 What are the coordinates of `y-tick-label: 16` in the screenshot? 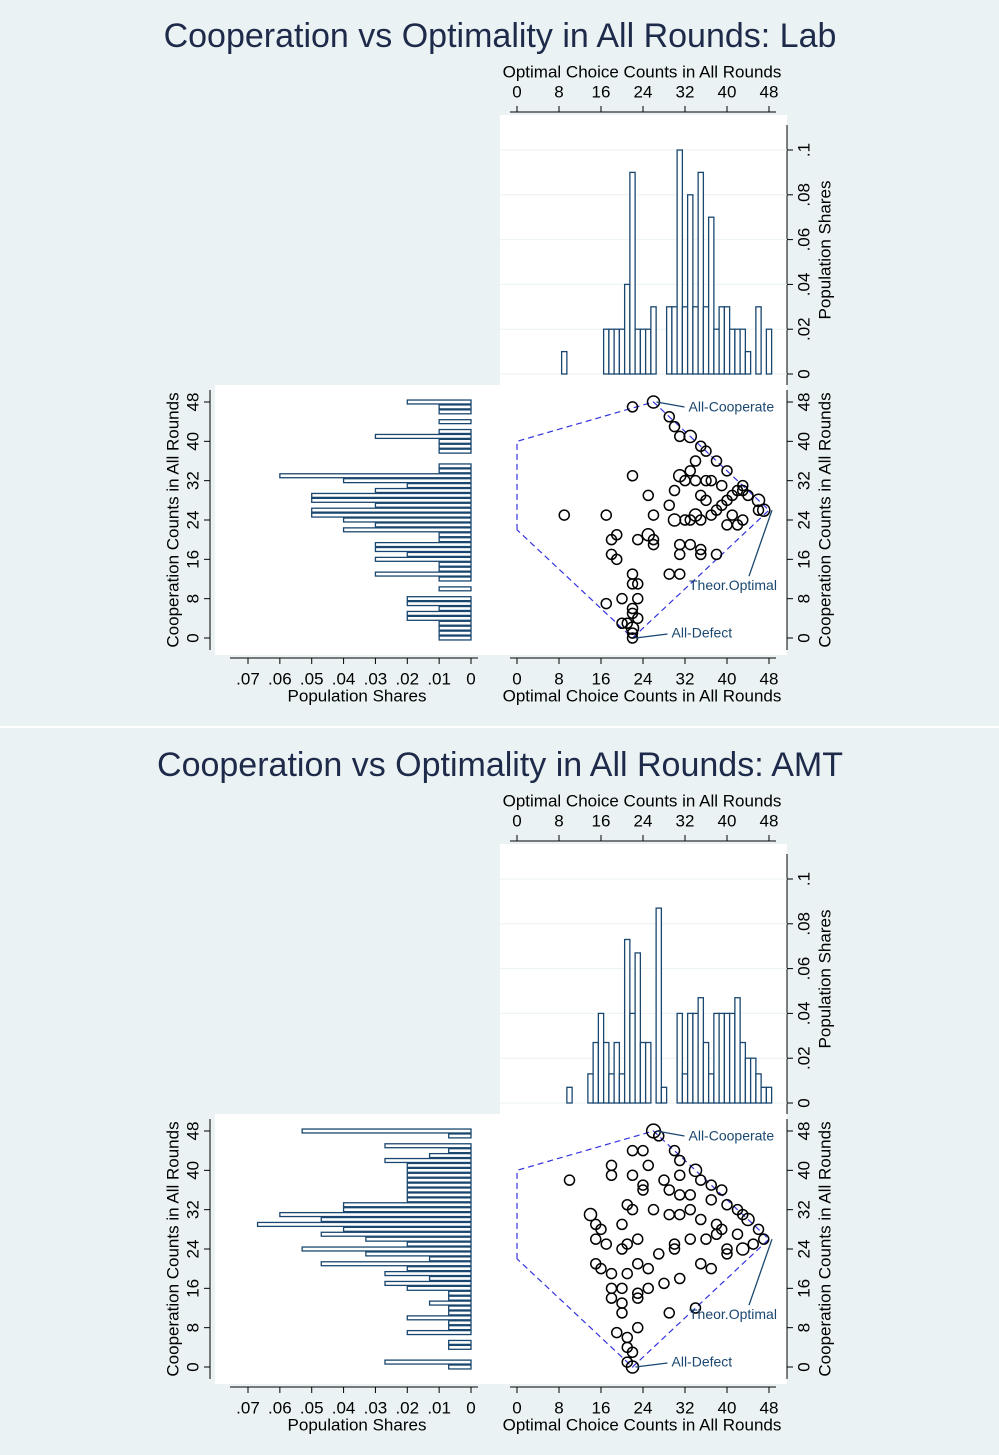 It's located at (803, 1288).